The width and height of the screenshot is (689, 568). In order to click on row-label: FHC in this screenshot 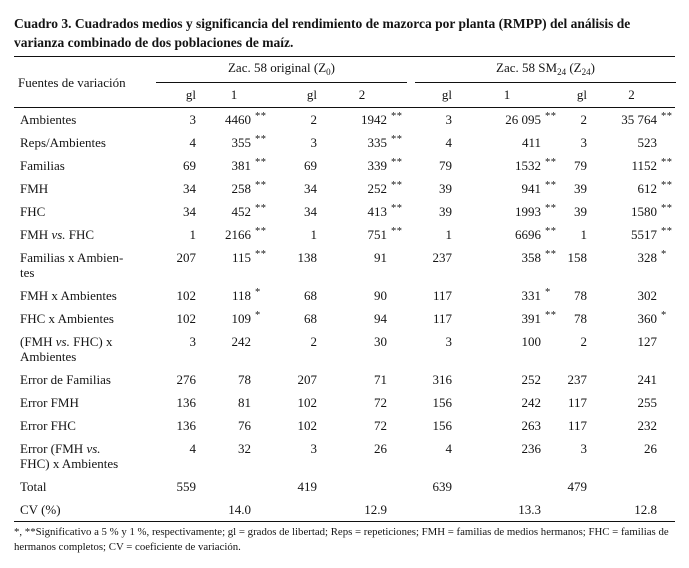, I will do `click(85, 211)`.